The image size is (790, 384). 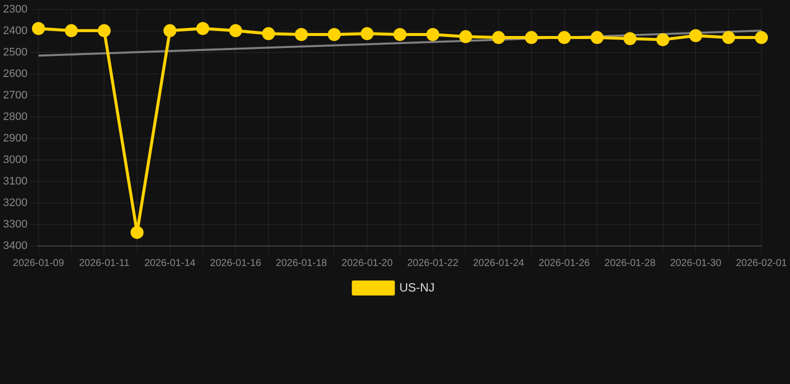 What do you see at coordinates (630, 263) in the screenshot?
I see `x-tick-label: 2026-01-28` at bounding box center [630, 263].